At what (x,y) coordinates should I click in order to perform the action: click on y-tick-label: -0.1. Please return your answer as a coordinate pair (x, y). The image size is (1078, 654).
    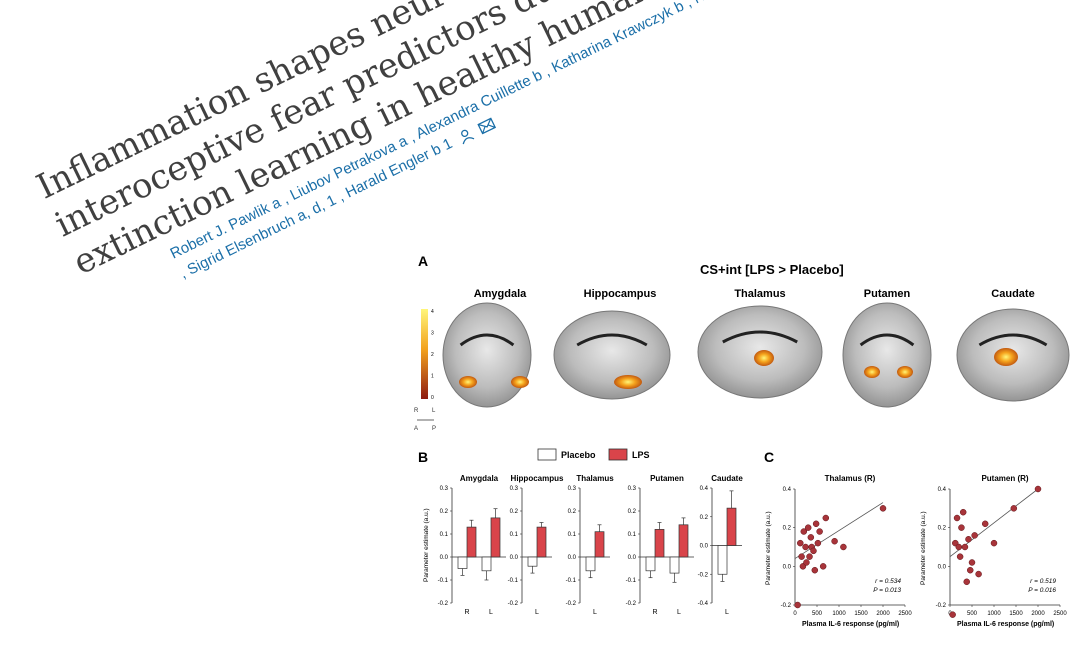
    Looking at the image, I should click on (443, 581).